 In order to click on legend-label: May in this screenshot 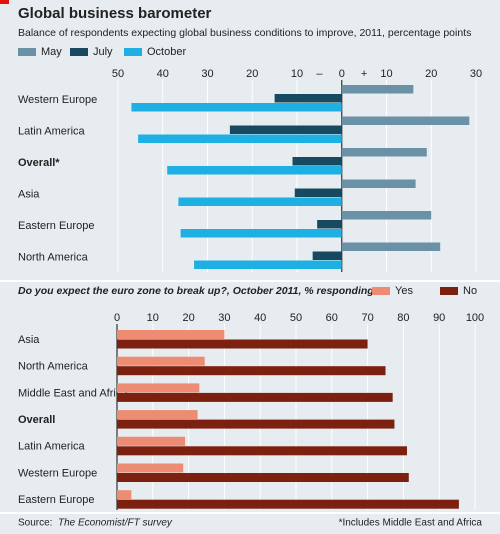, I will do `click(51, 52)`.